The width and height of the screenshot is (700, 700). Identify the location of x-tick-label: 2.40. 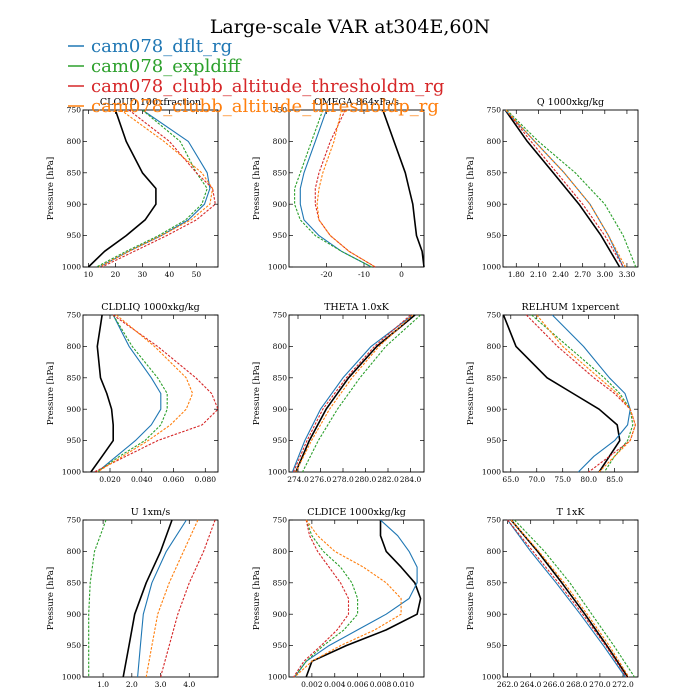
(560, 274).